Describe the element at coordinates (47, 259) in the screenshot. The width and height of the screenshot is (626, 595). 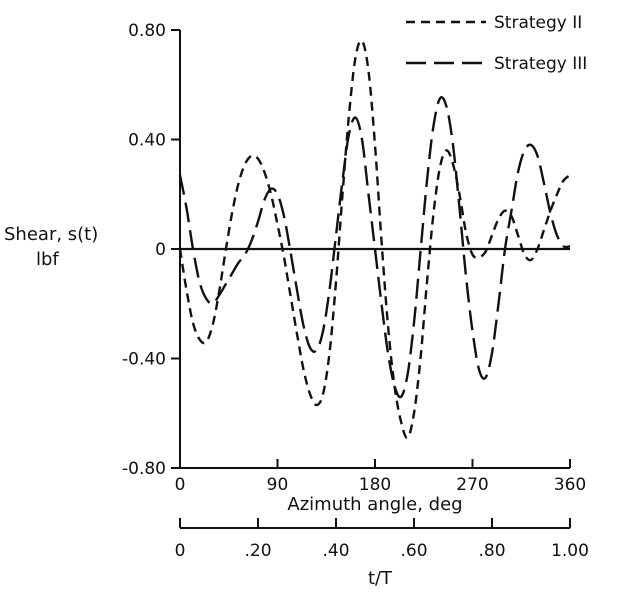
I see `y-axis-unit: lbf` at that location.